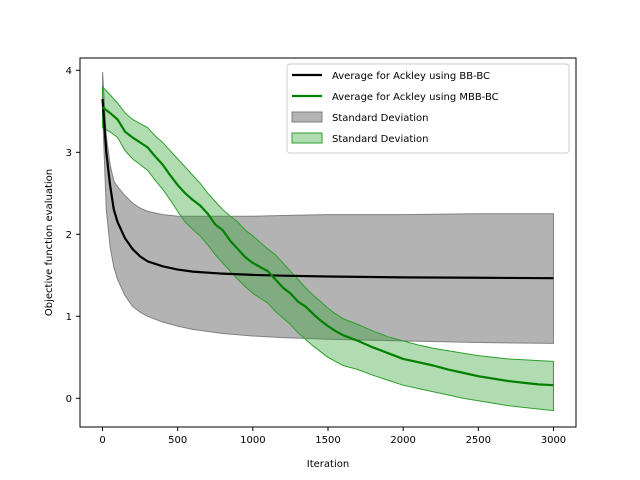  Describe the element at coordinates (411, 76) in the screenshot. I see `legend-label: Average for Ackley using BB-BC` at that location.